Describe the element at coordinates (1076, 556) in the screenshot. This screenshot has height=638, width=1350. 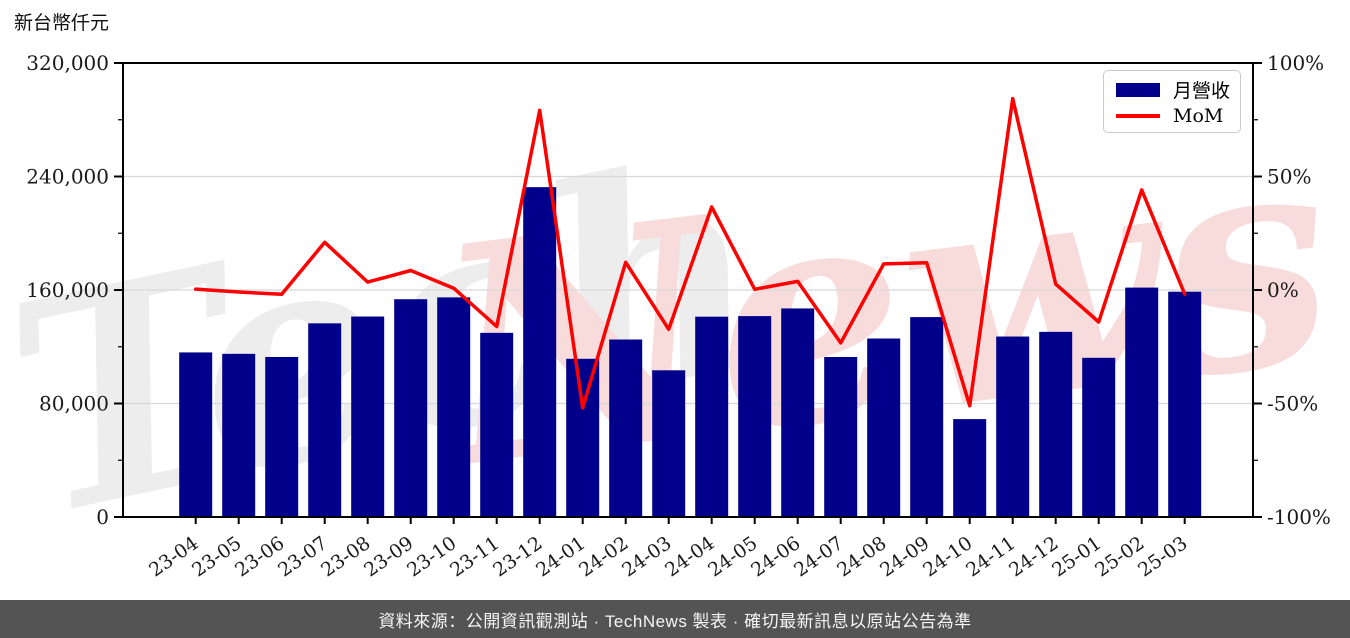
I see `x-tick-label-25-01: 25-01` at that location.